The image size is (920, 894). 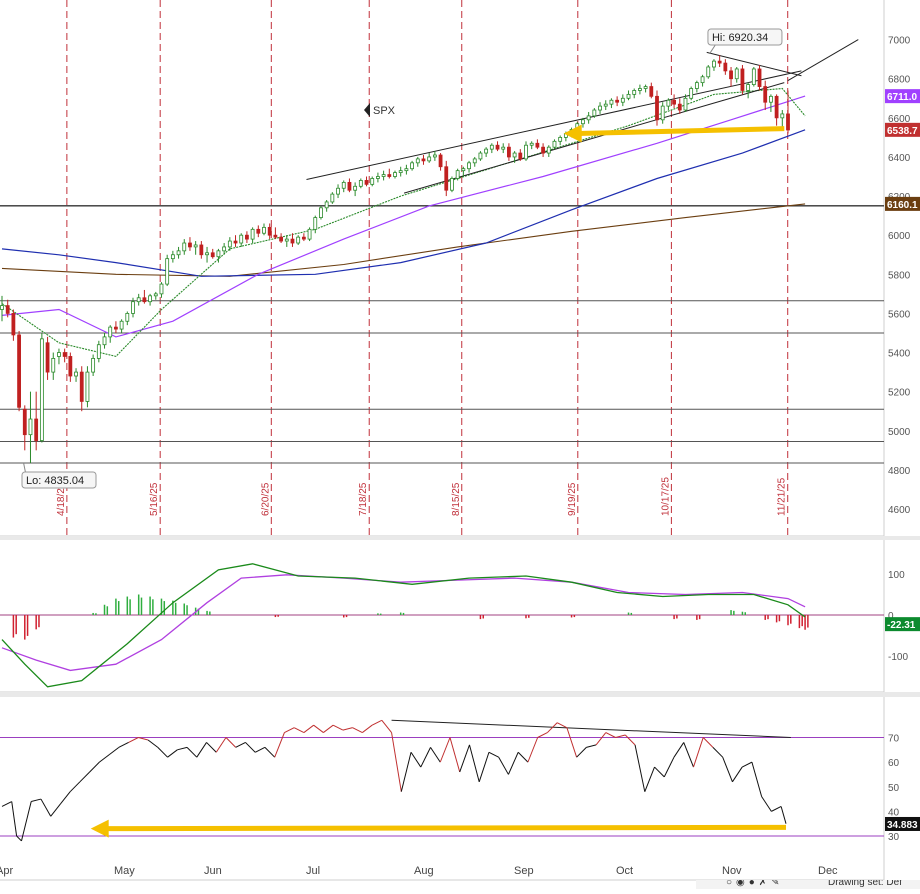 What do you see at coordinates (572, 133) in the screenshot?
I see `price-arrow-head` at bounding box center [572, 133].